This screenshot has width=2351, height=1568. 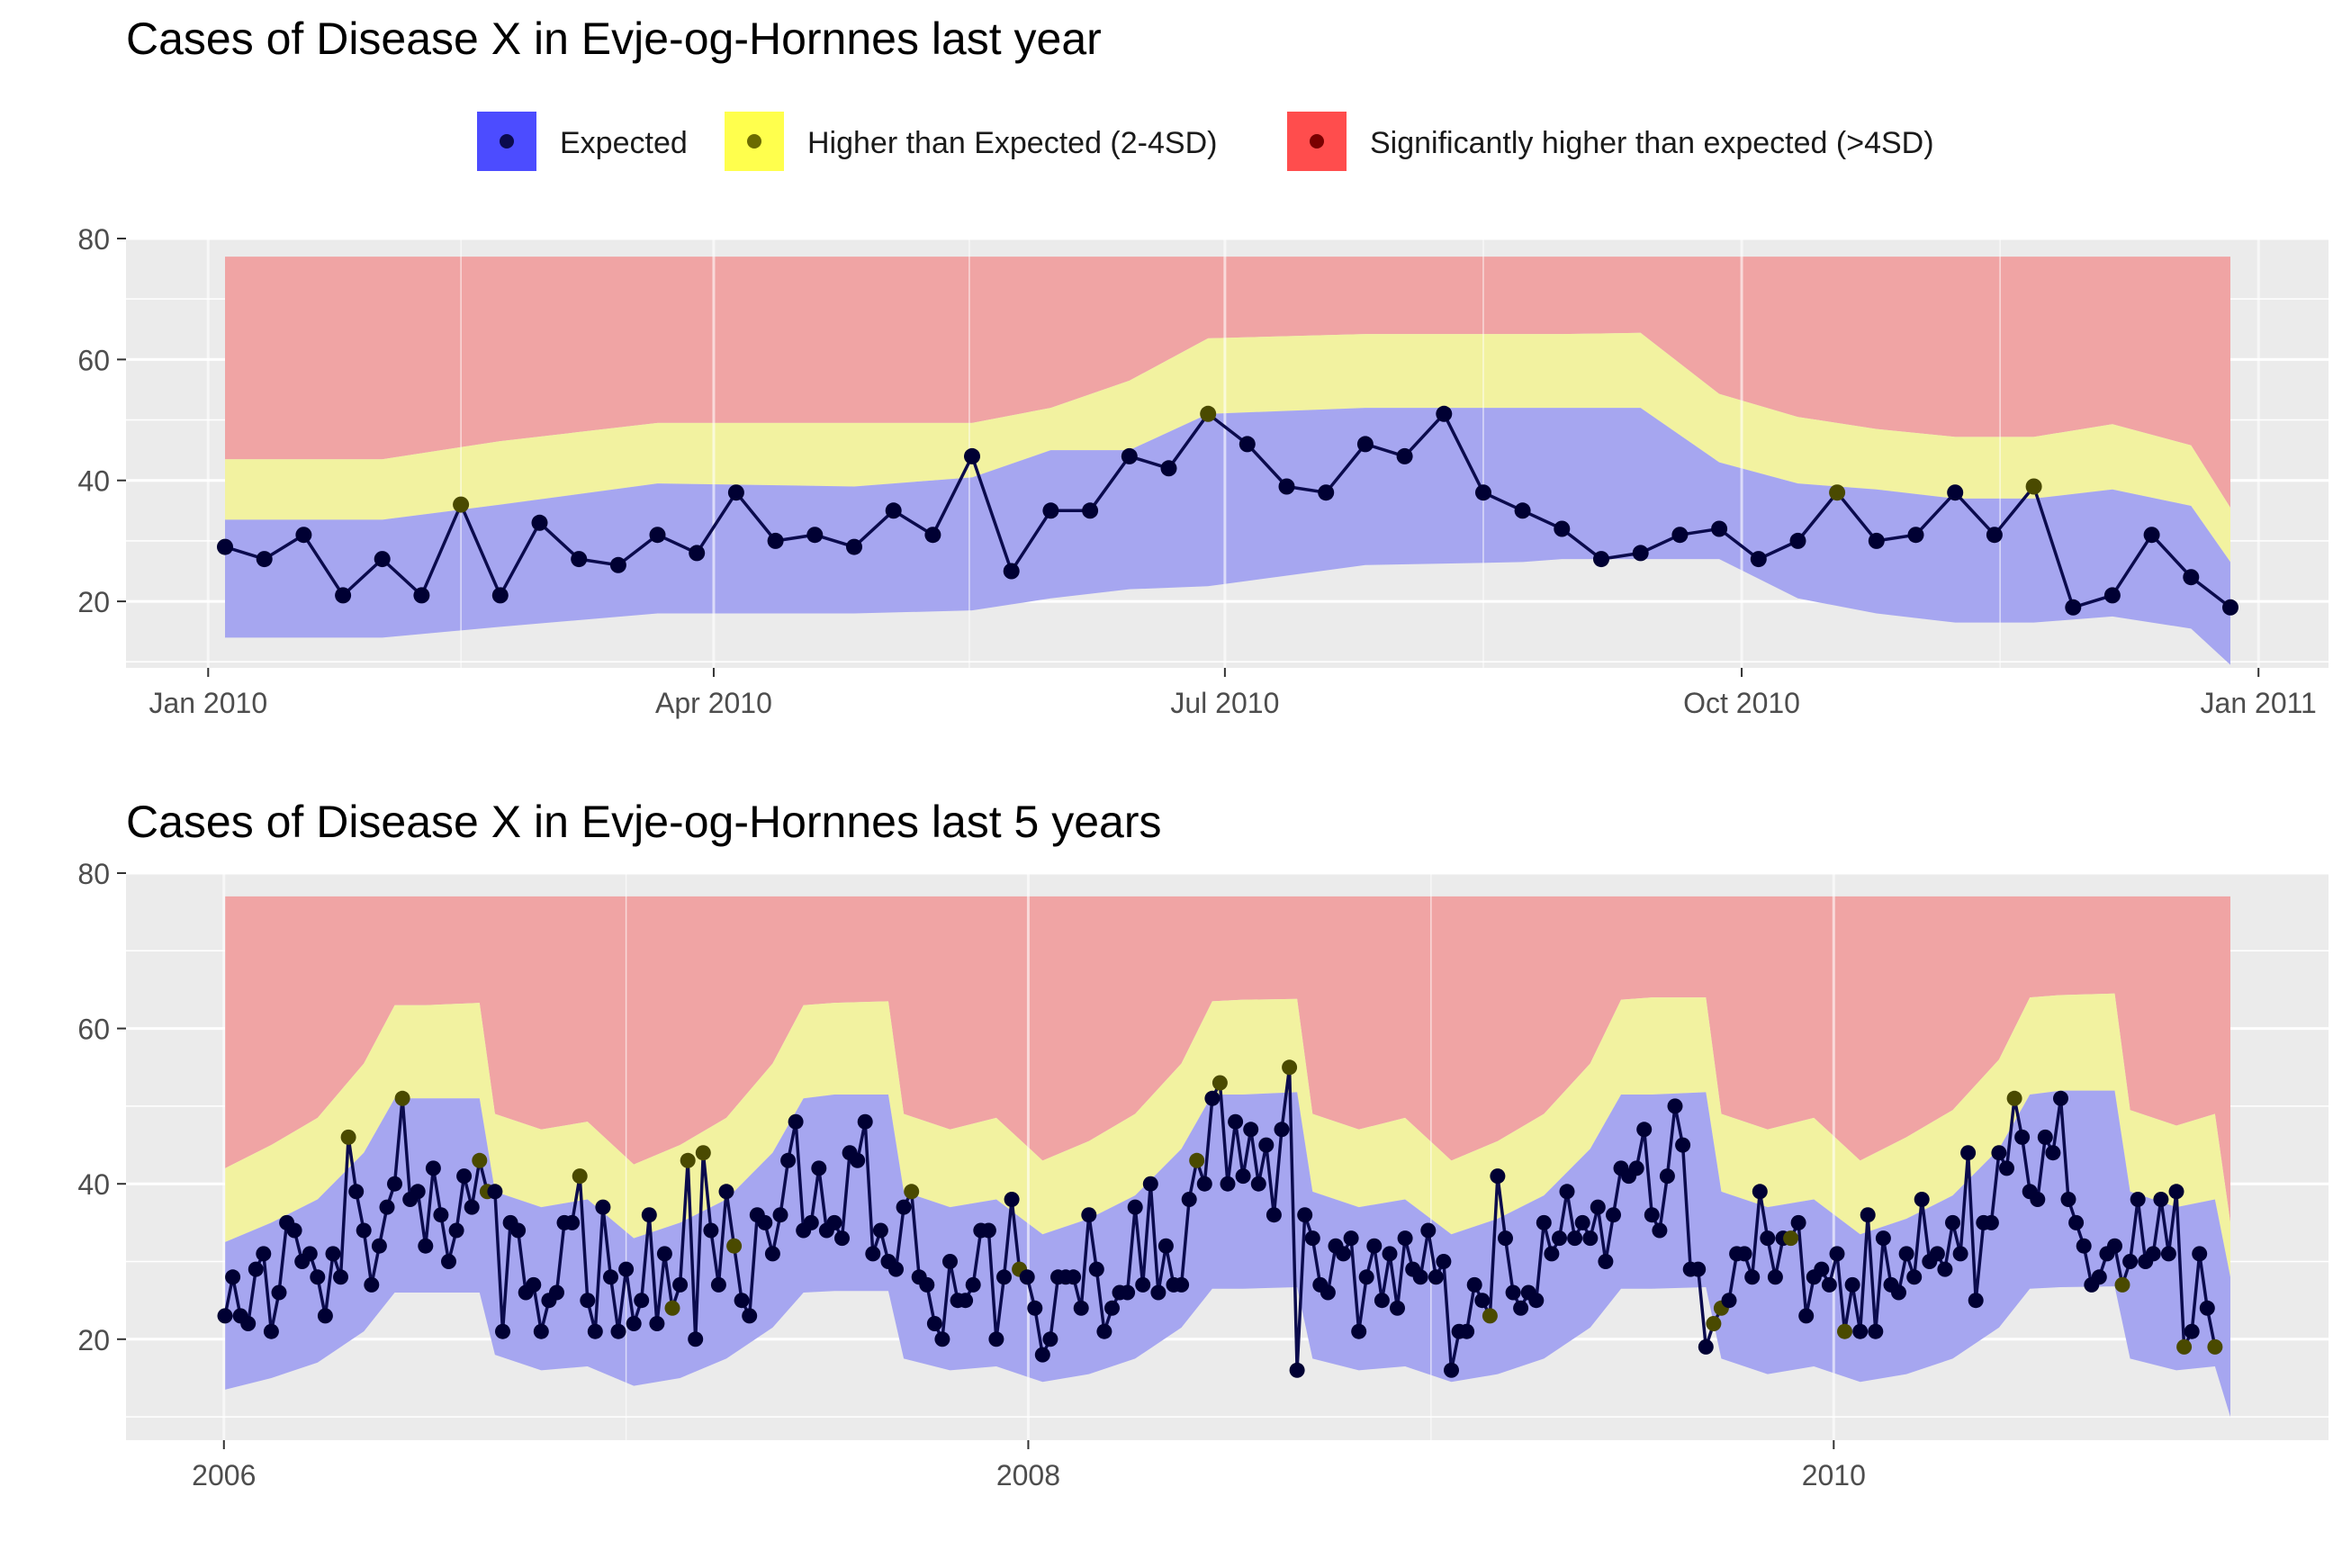 I want to click on x-tick-label: 2010, so click(x=1834, y=1475).